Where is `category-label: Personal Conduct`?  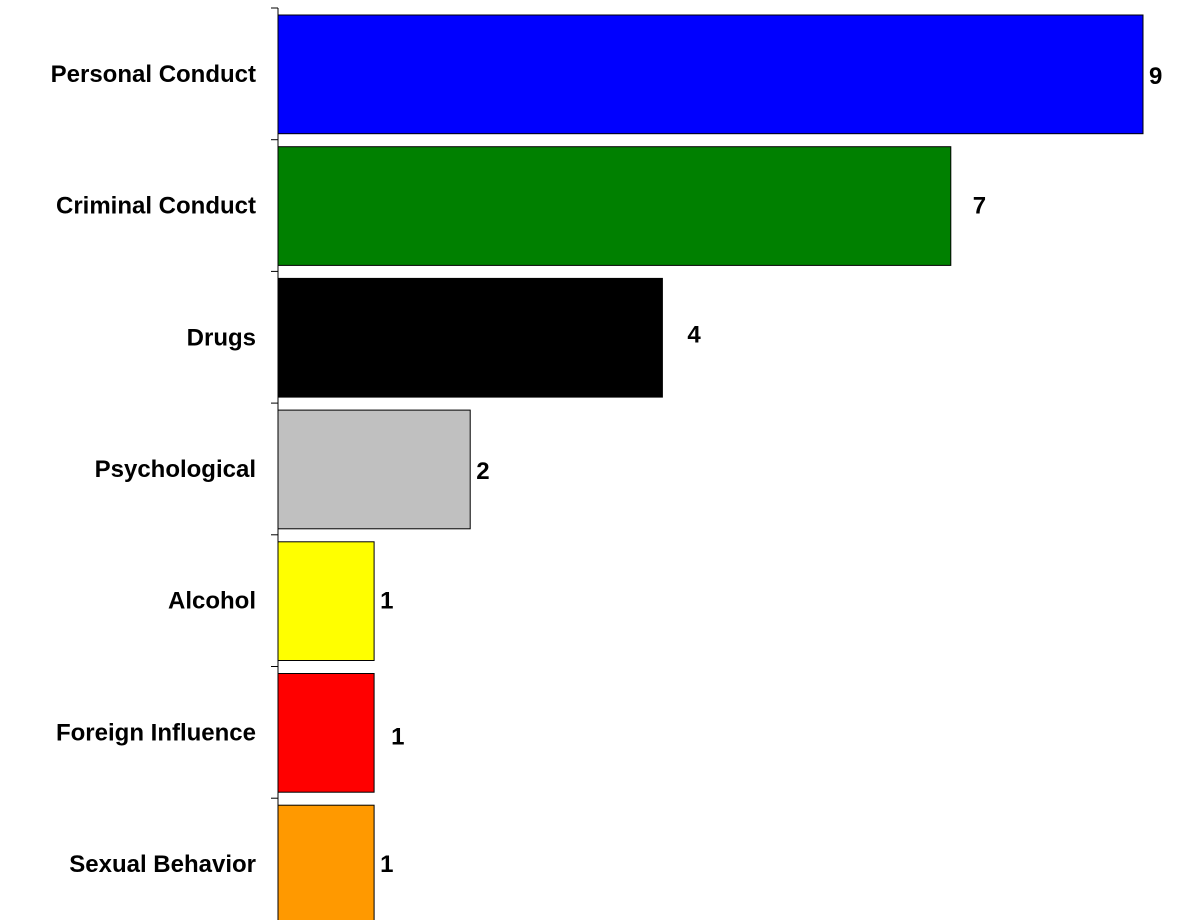 category-label: Personal Conduct is located at coordinates (153, 74).